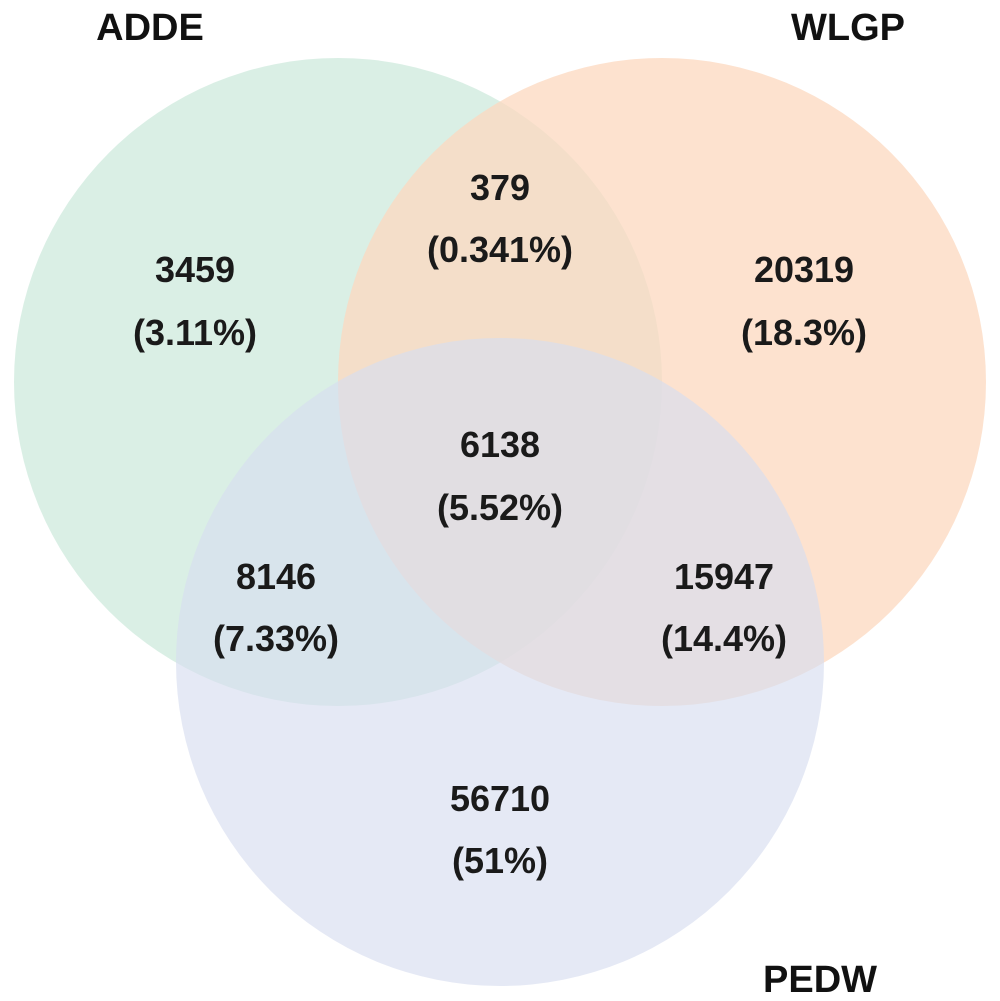 Image resolution: width=1000 pixels, height=1001 pixels. What do you see at coordinates (500, 798) in the screenshot?
I see `region-count: 56710` at bounding box center [500, 798].